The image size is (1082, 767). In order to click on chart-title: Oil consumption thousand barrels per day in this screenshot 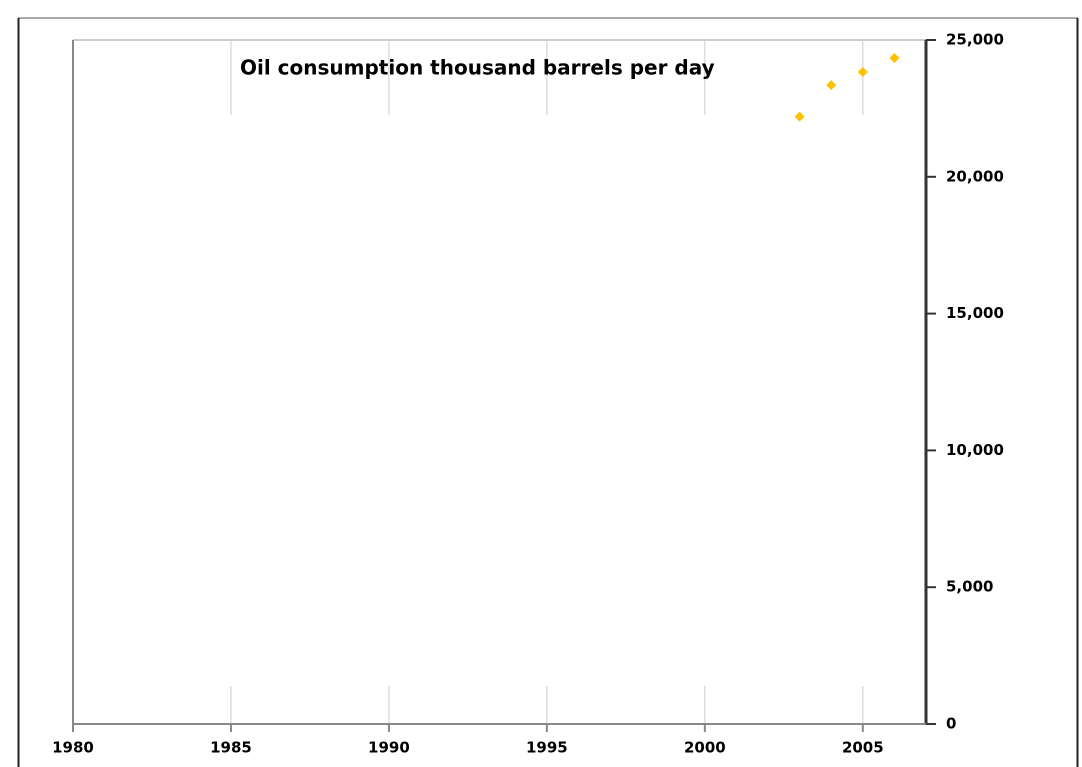, I will do `click(477, 68)`.